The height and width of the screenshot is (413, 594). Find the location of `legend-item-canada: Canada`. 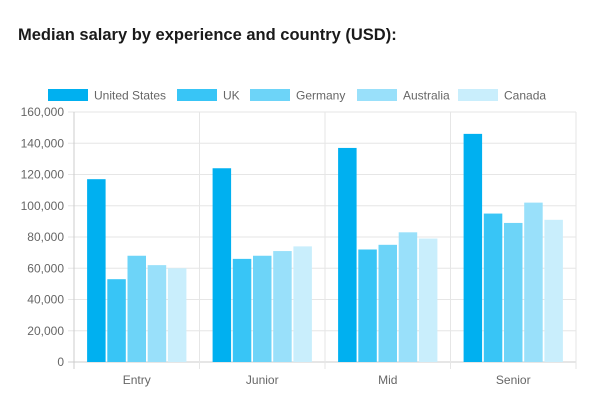

legend-item-canada: Canada is located at coordinates (502, 96).